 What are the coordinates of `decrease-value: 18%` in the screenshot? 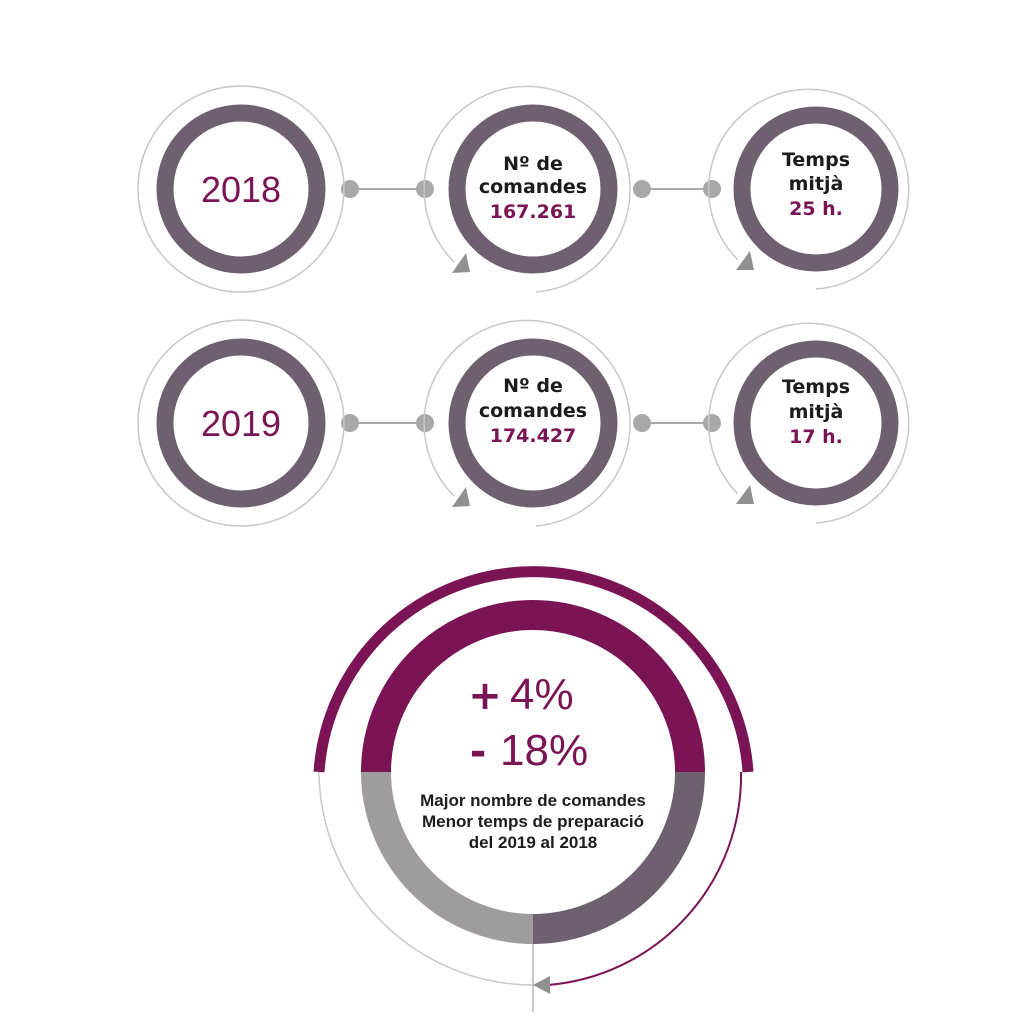 It's located at (544, 750).